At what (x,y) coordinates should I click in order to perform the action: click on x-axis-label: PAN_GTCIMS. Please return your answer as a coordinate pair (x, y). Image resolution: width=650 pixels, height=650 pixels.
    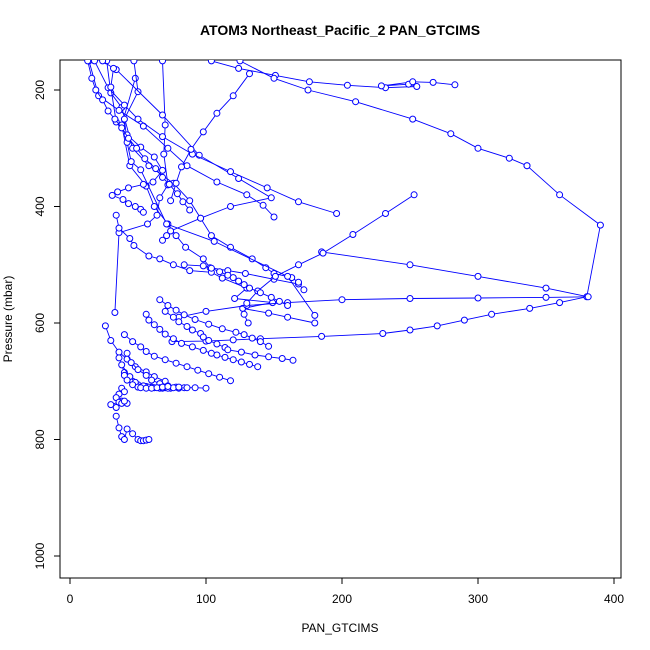
    Looking at the image, I should click on (339, 628).